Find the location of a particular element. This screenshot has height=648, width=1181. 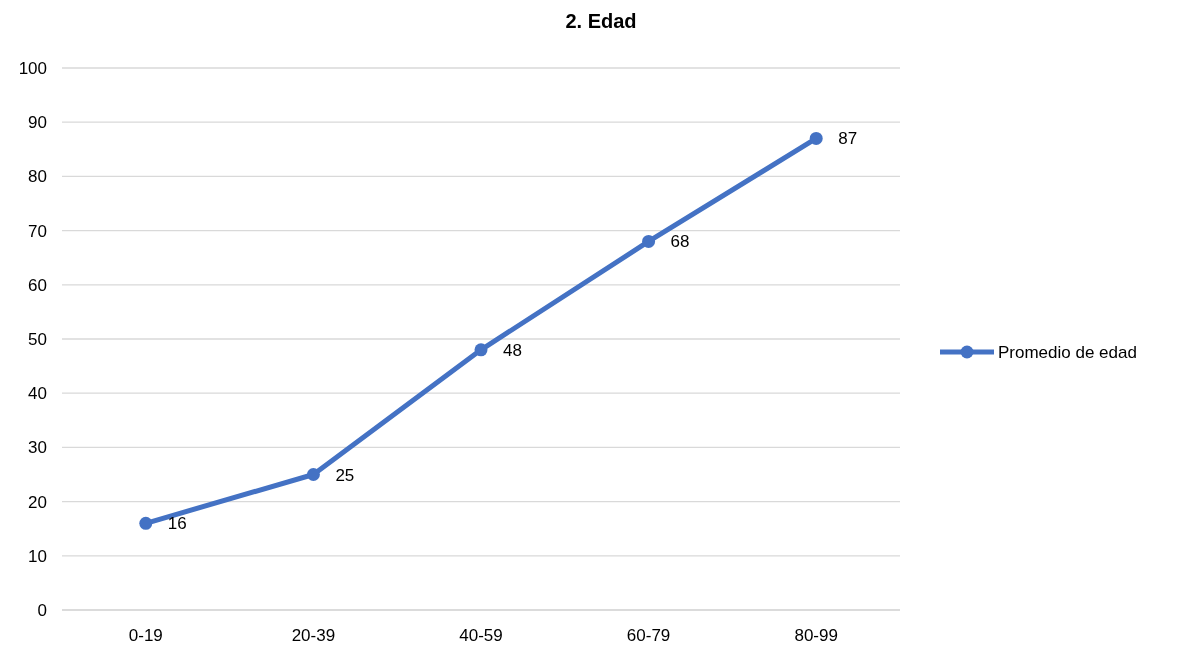

y-tick-label: 0 is located at coordinates (42, 610).